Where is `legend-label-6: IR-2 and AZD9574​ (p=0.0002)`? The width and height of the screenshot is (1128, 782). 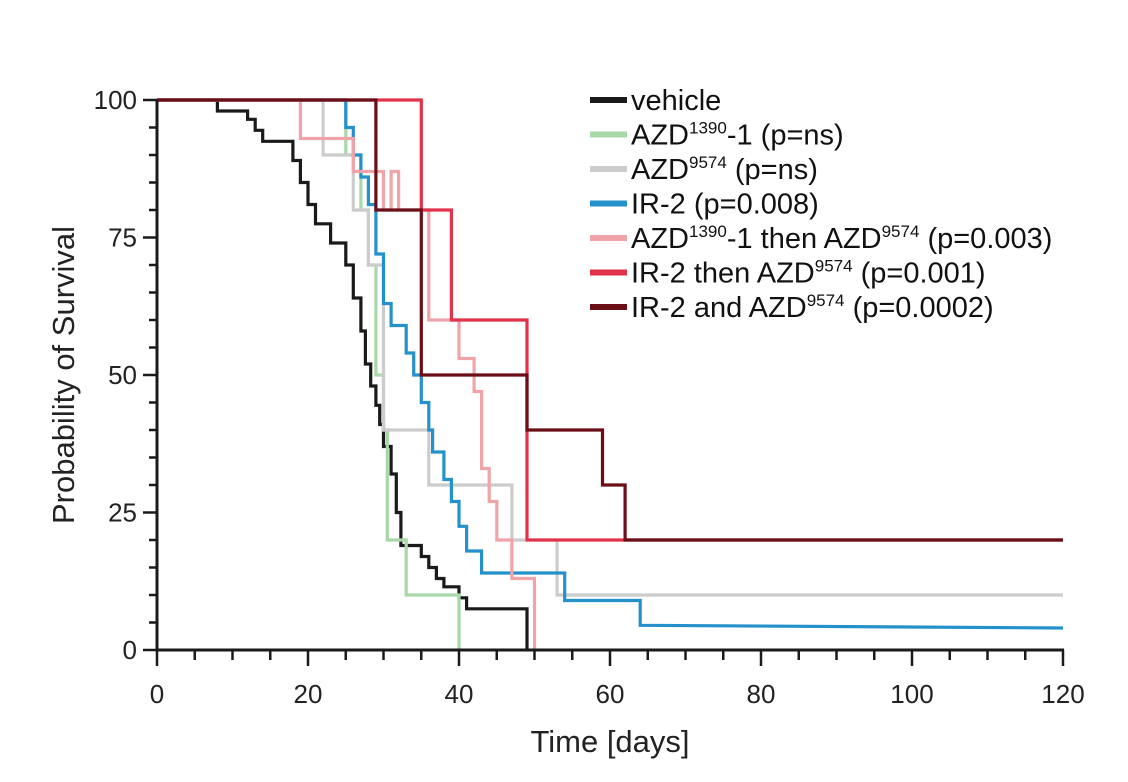
legend-label-6: IR-2 and AZD9574​ (p=0.0002) is located at coordinates (812, 307).